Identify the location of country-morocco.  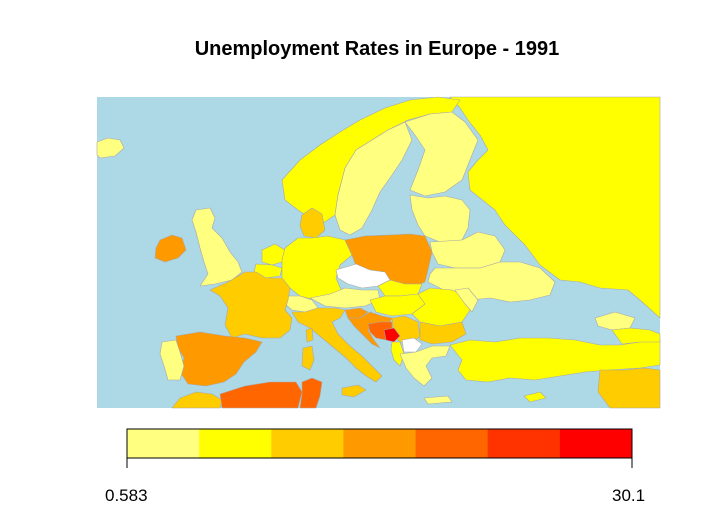
(197, 400).